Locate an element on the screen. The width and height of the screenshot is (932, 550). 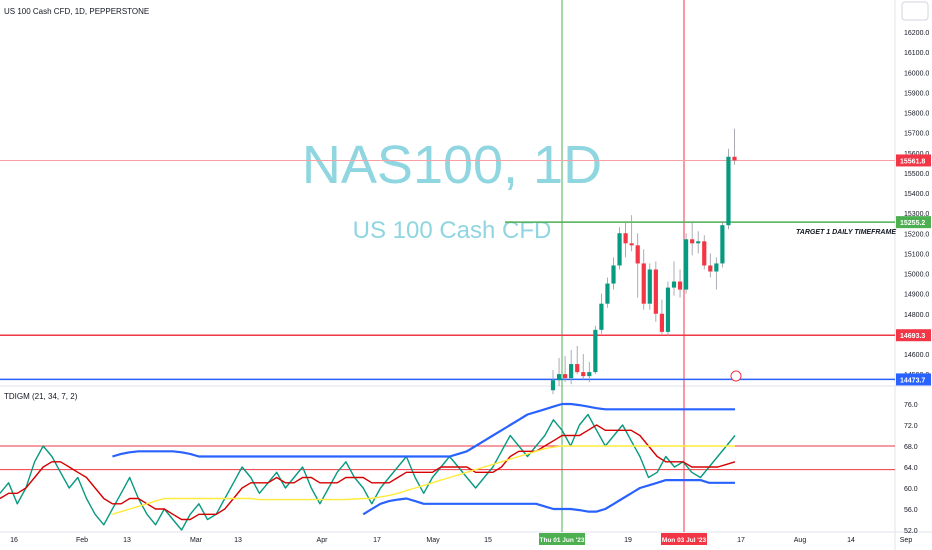
y-tick-label: 15600.0 is located at coordinates (916, 154).